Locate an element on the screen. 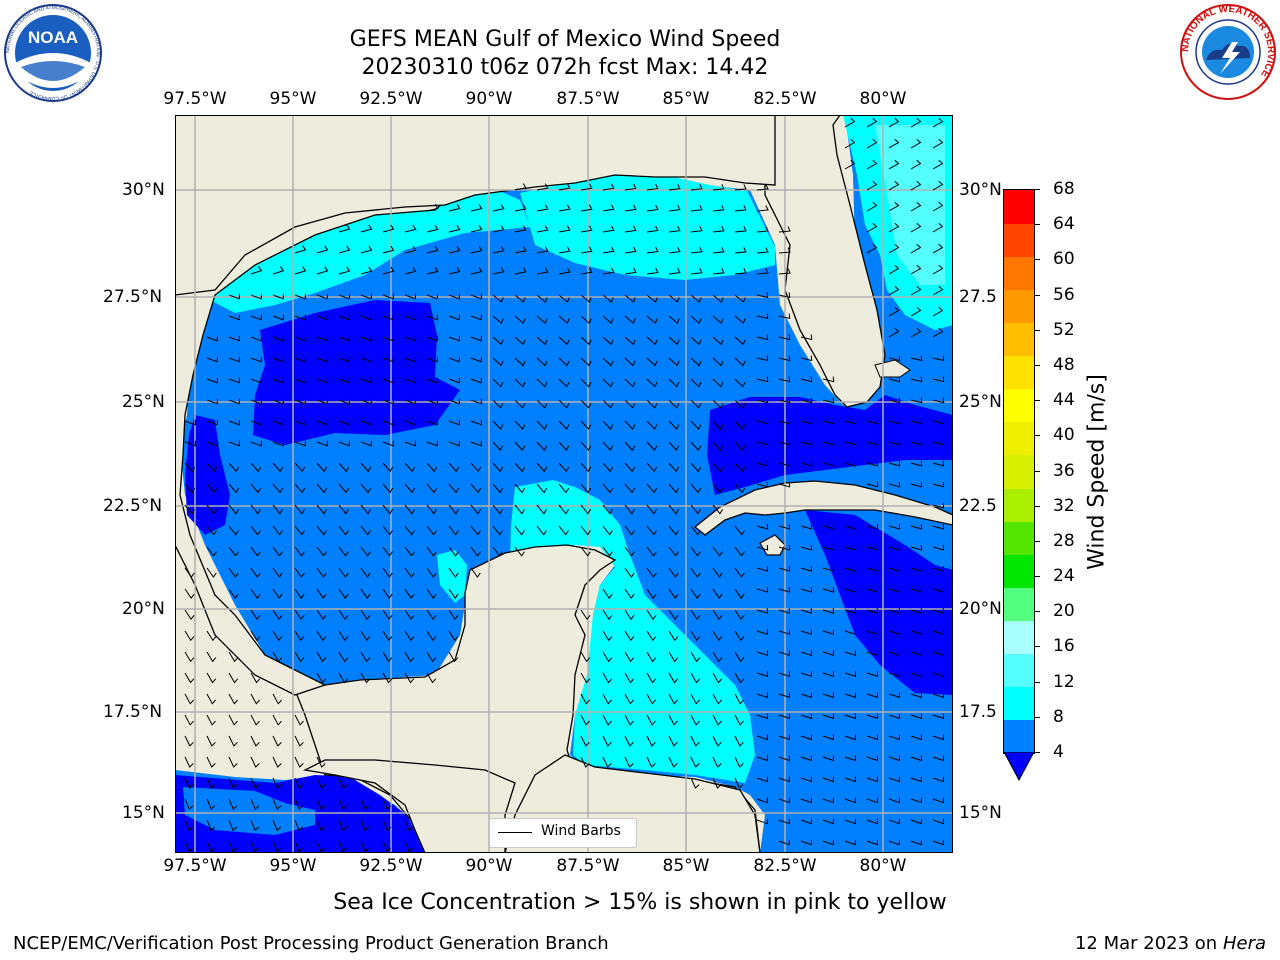 The image size is (1280, 960). lon-label-bottom: 92.5°W is located at coordinates (391, 866).